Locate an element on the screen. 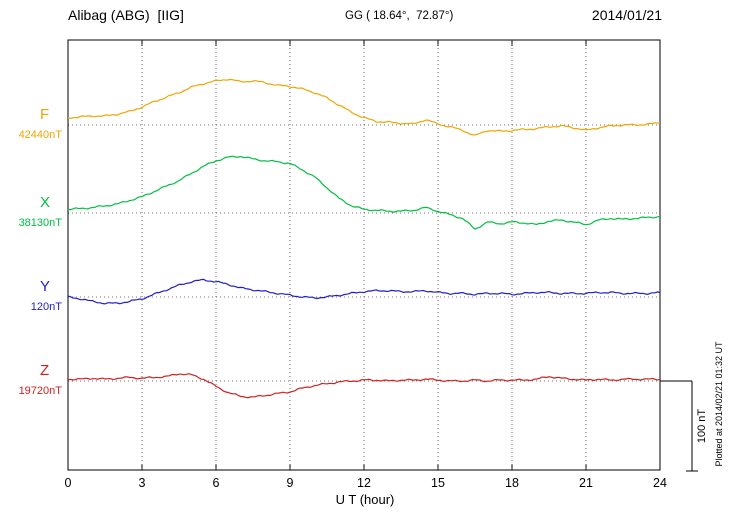  plot-date: 2014/01/21 is located at coordinates (626, 15).